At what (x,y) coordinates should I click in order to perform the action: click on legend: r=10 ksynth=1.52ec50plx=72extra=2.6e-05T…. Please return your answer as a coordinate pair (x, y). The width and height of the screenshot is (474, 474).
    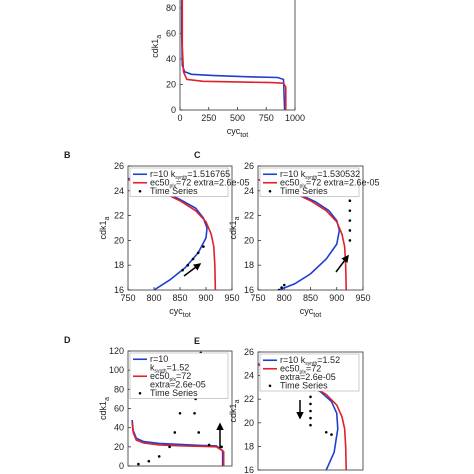
    Looking at the image, I should click on (309, 372).